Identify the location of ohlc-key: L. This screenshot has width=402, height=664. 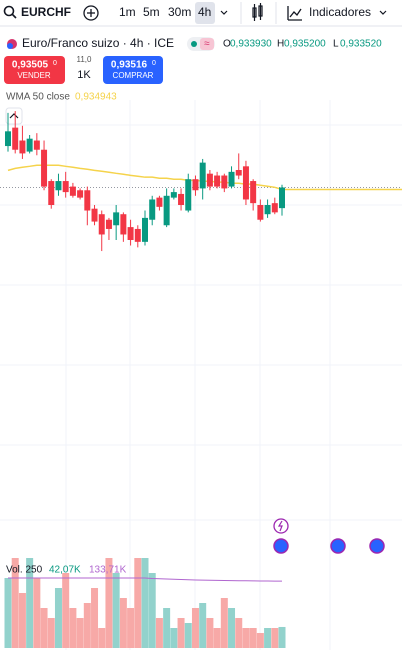
(336, 44).